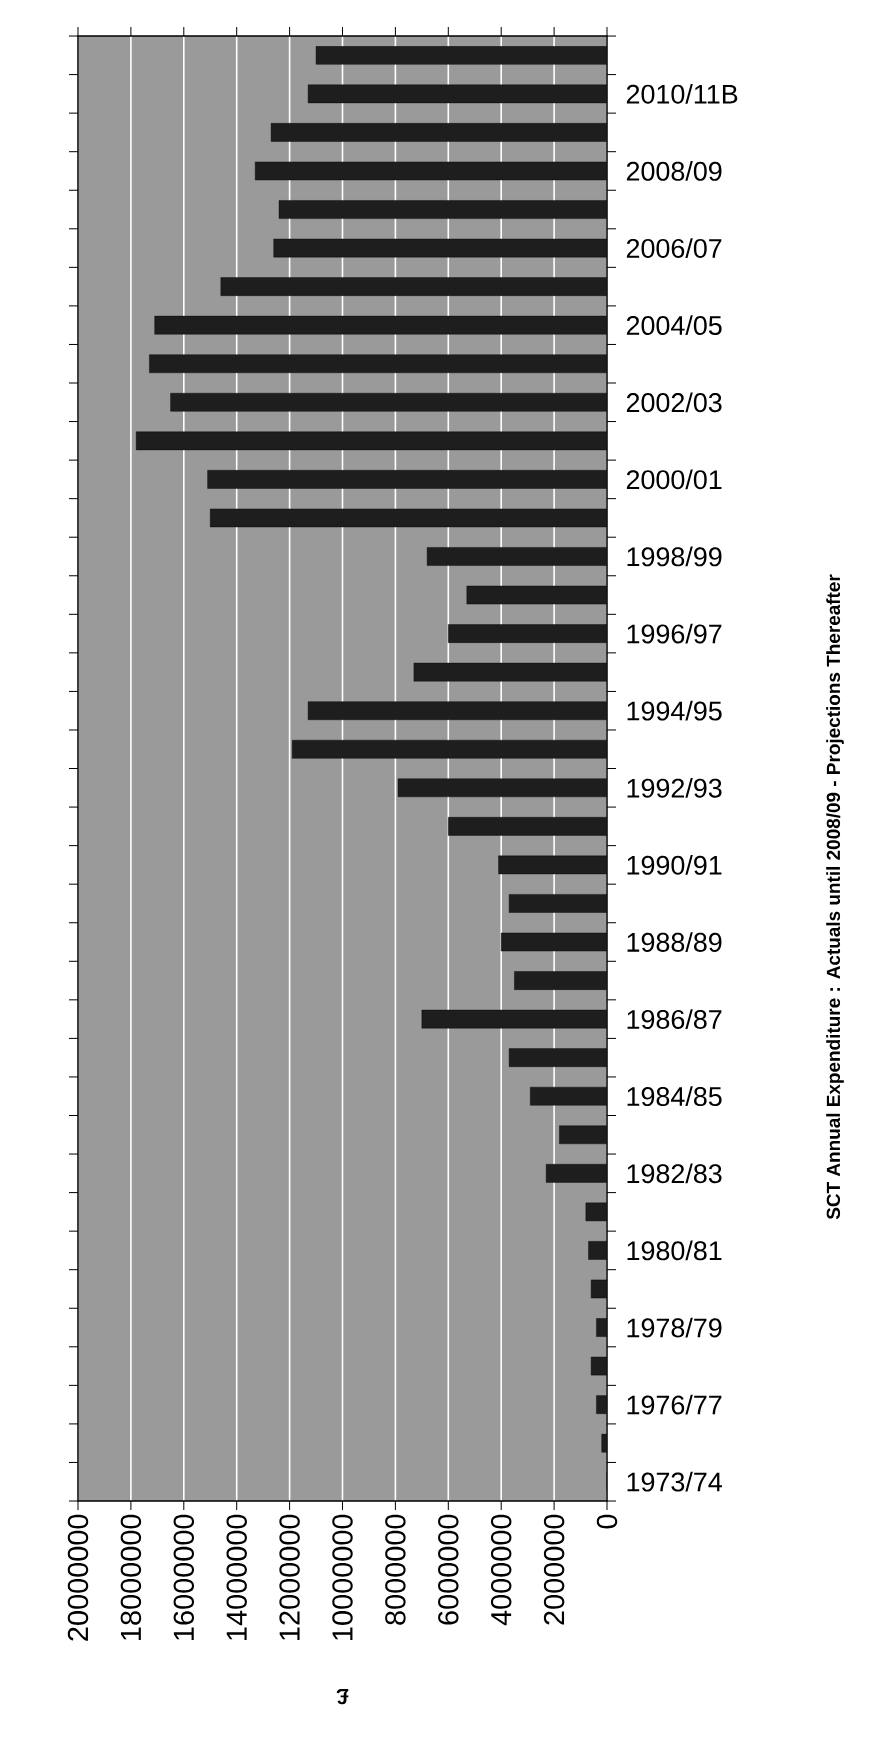  Describe the element at coordinates (342, 1577) in the screenshot. I see `x-tick-label: 10000000` at that location.